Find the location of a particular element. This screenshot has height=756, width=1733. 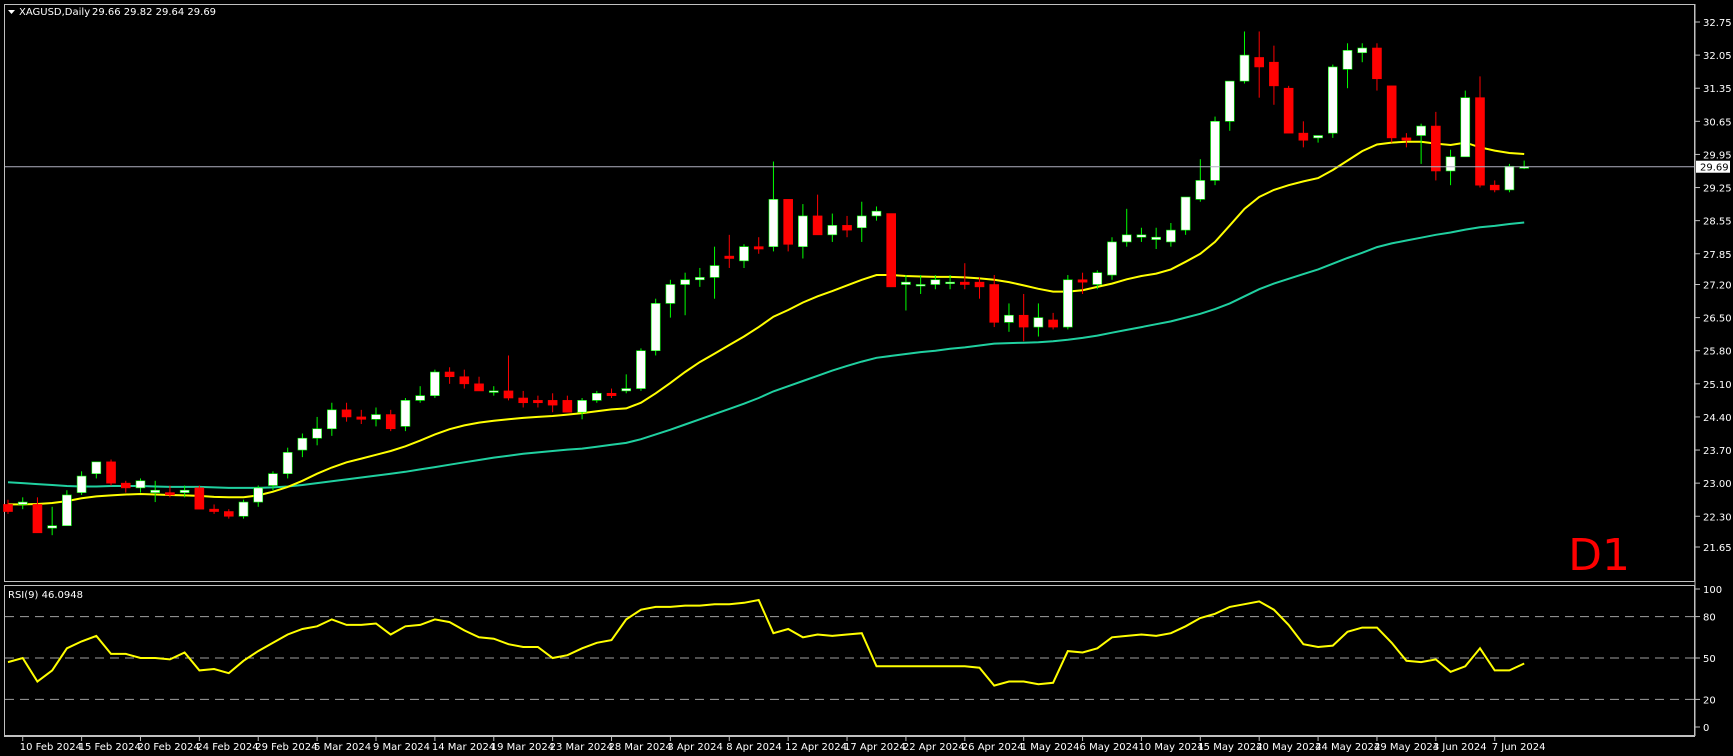

price-tick-label: 27.85 is located at coordinates (1717, 255).